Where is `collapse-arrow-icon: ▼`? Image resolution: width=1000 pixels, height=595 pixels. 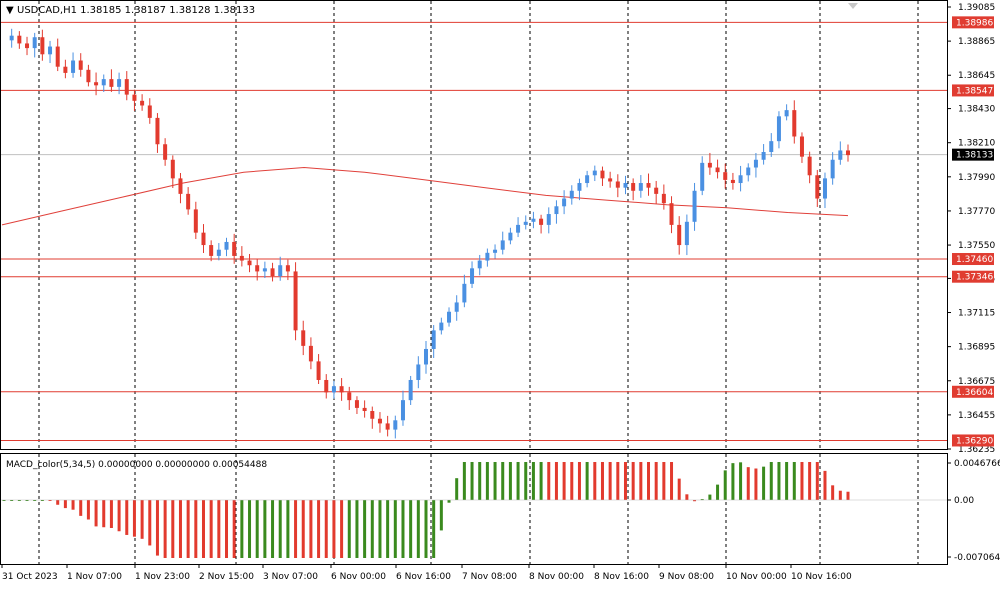 collapse-arrow-icon: ▼ is located at coordinates (10, 10).